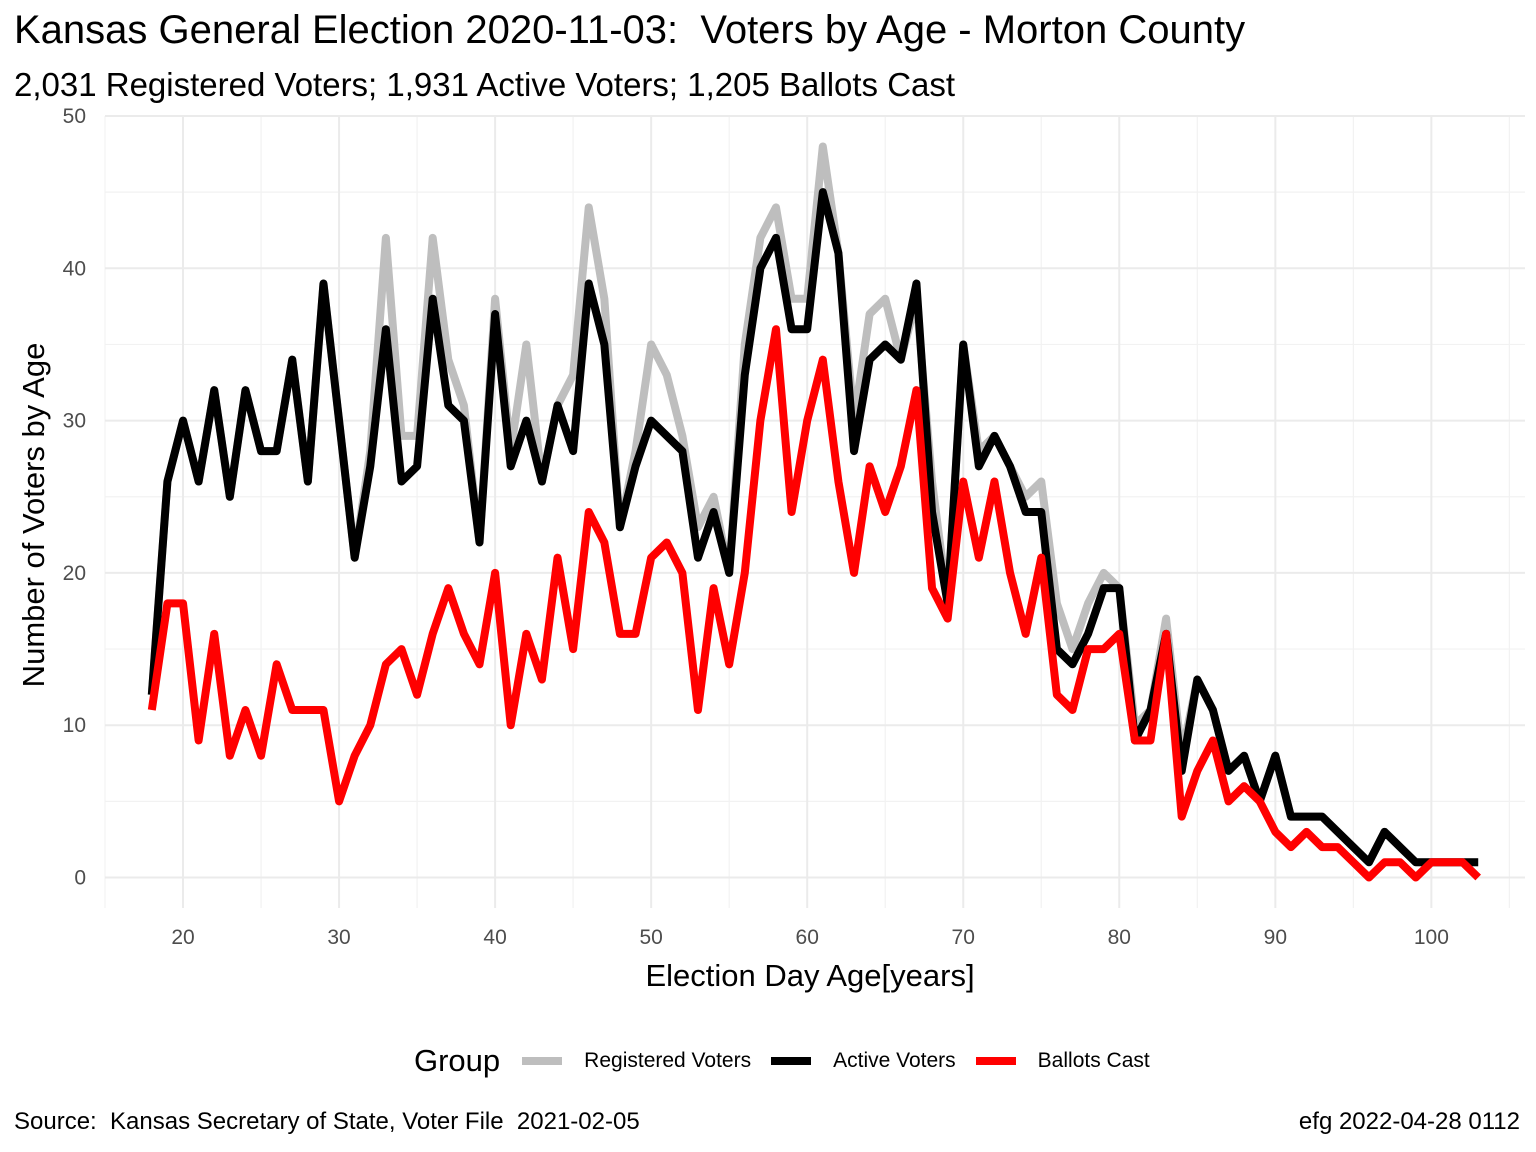 The height and width of the screenshot is (1152, 1536). I want to click on legend-swatch-registered-voters, so click(542, 1061).